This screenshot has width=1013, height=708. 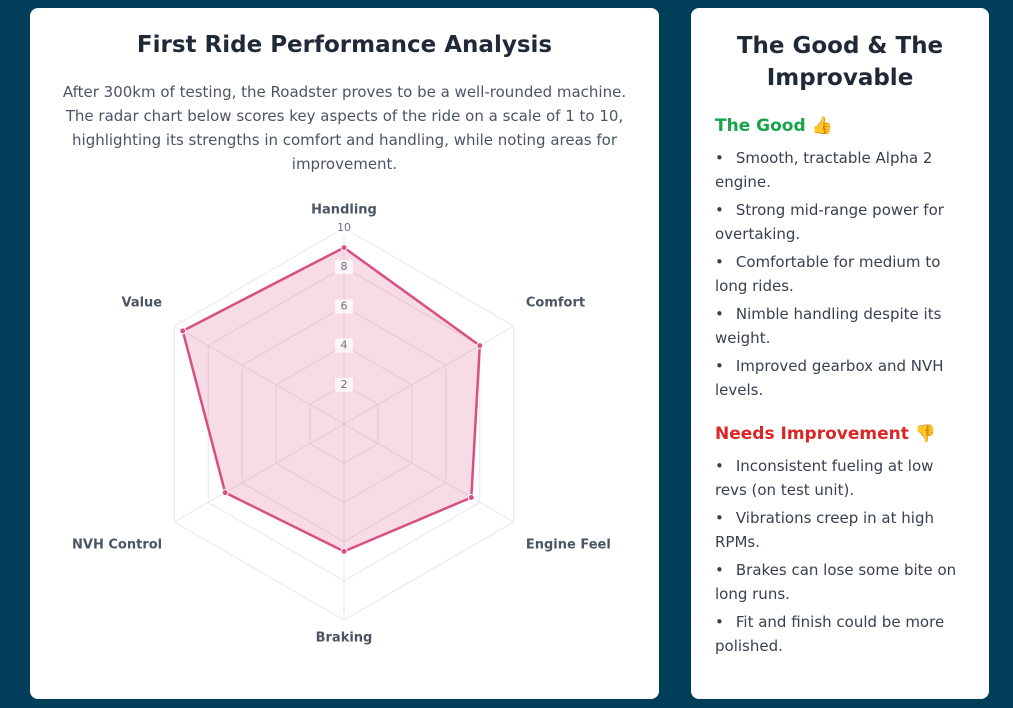 I want to click on r-tick-label: 8, so click(x=344, y=266).